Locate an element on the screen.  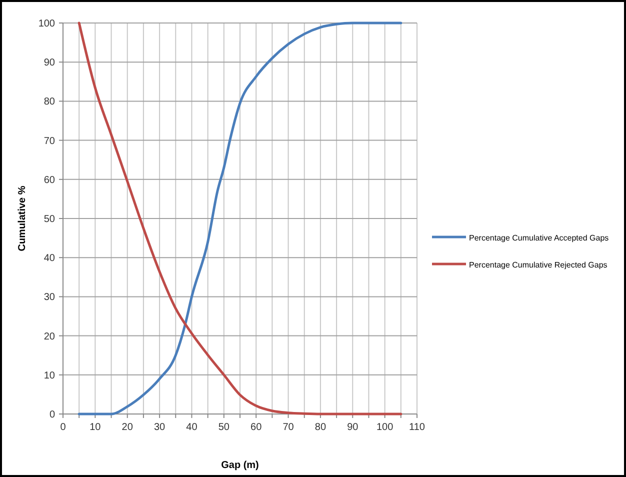
x-tick-label: 40 is located at coordinates (192, 427).